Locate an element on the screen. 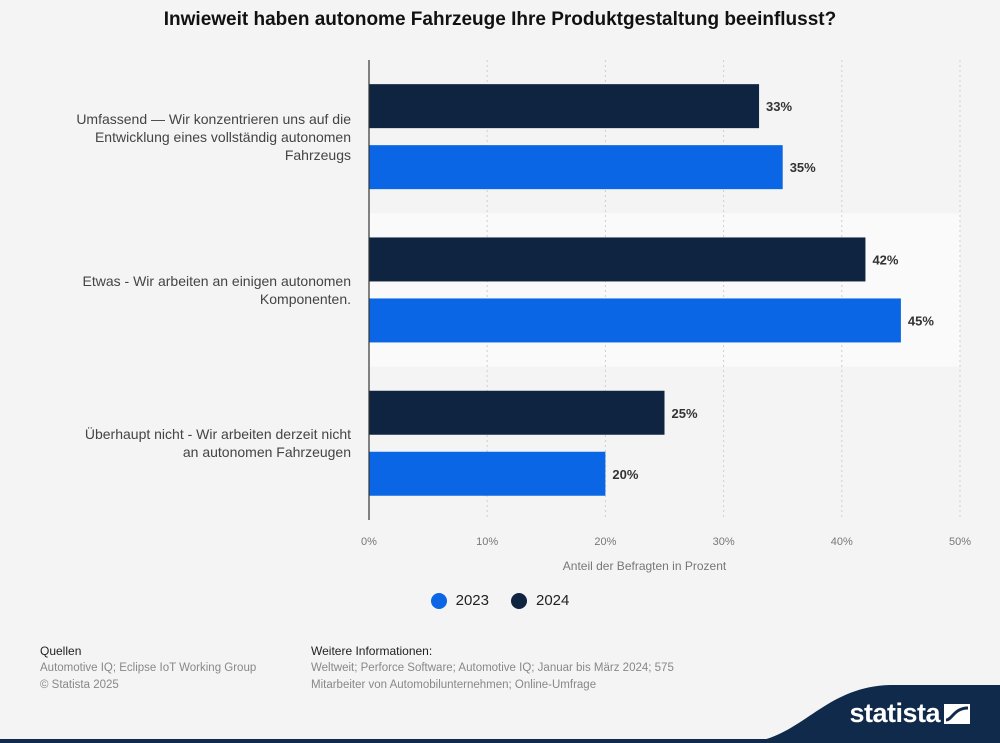  brand-wave-shape is located at coordinates (870, 714).